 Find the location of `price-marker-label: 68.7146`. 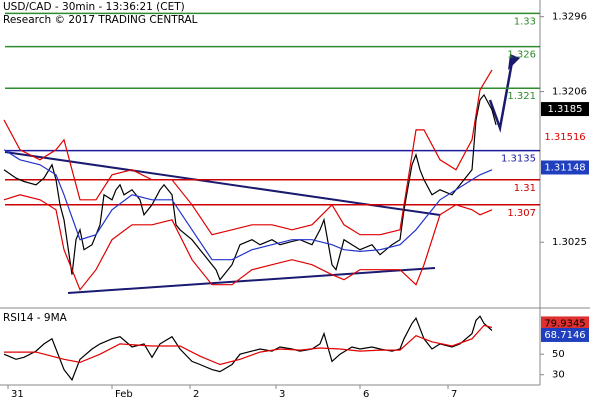

price-marker-label: 68.7146 is located at coordinates (564, 335).